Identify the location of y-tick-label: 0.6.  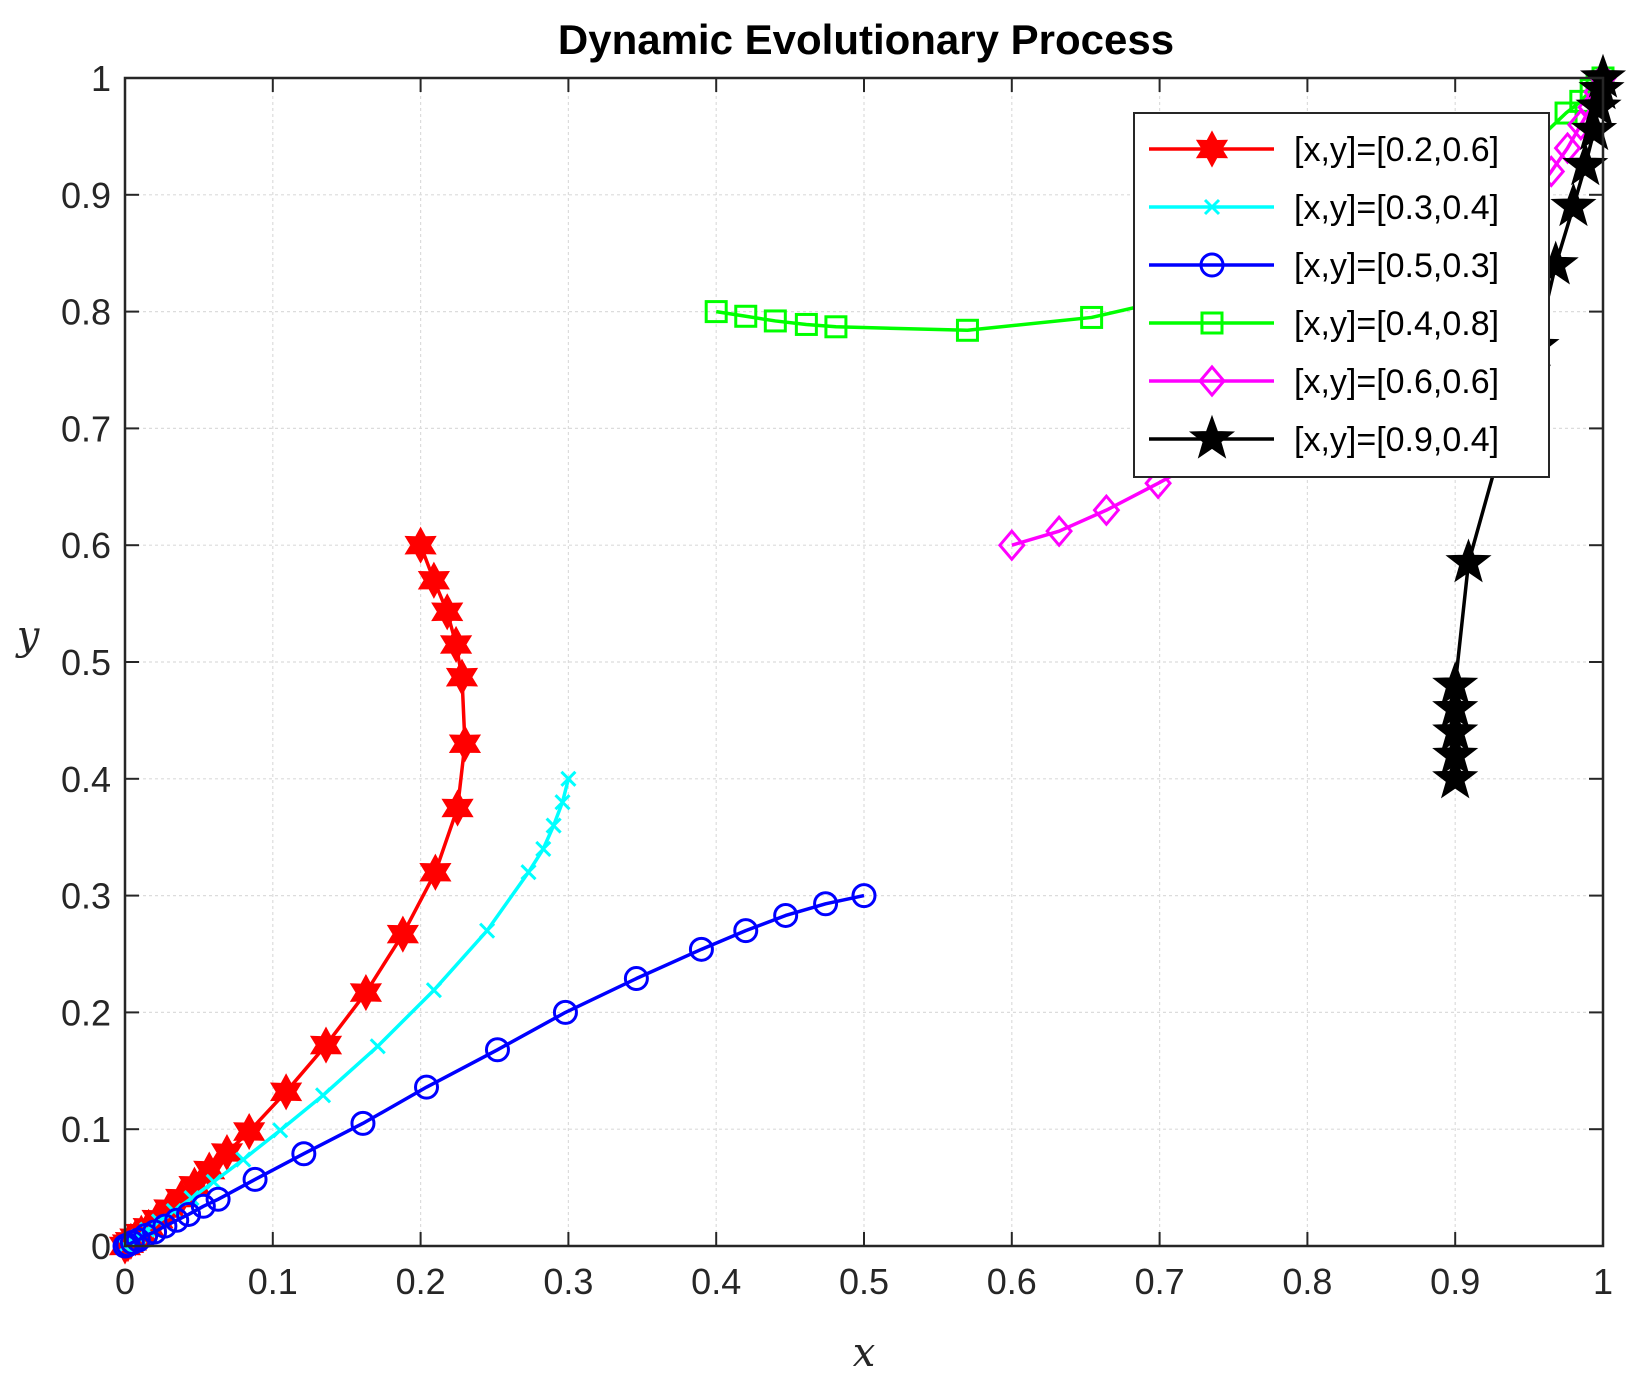
(86, 545).